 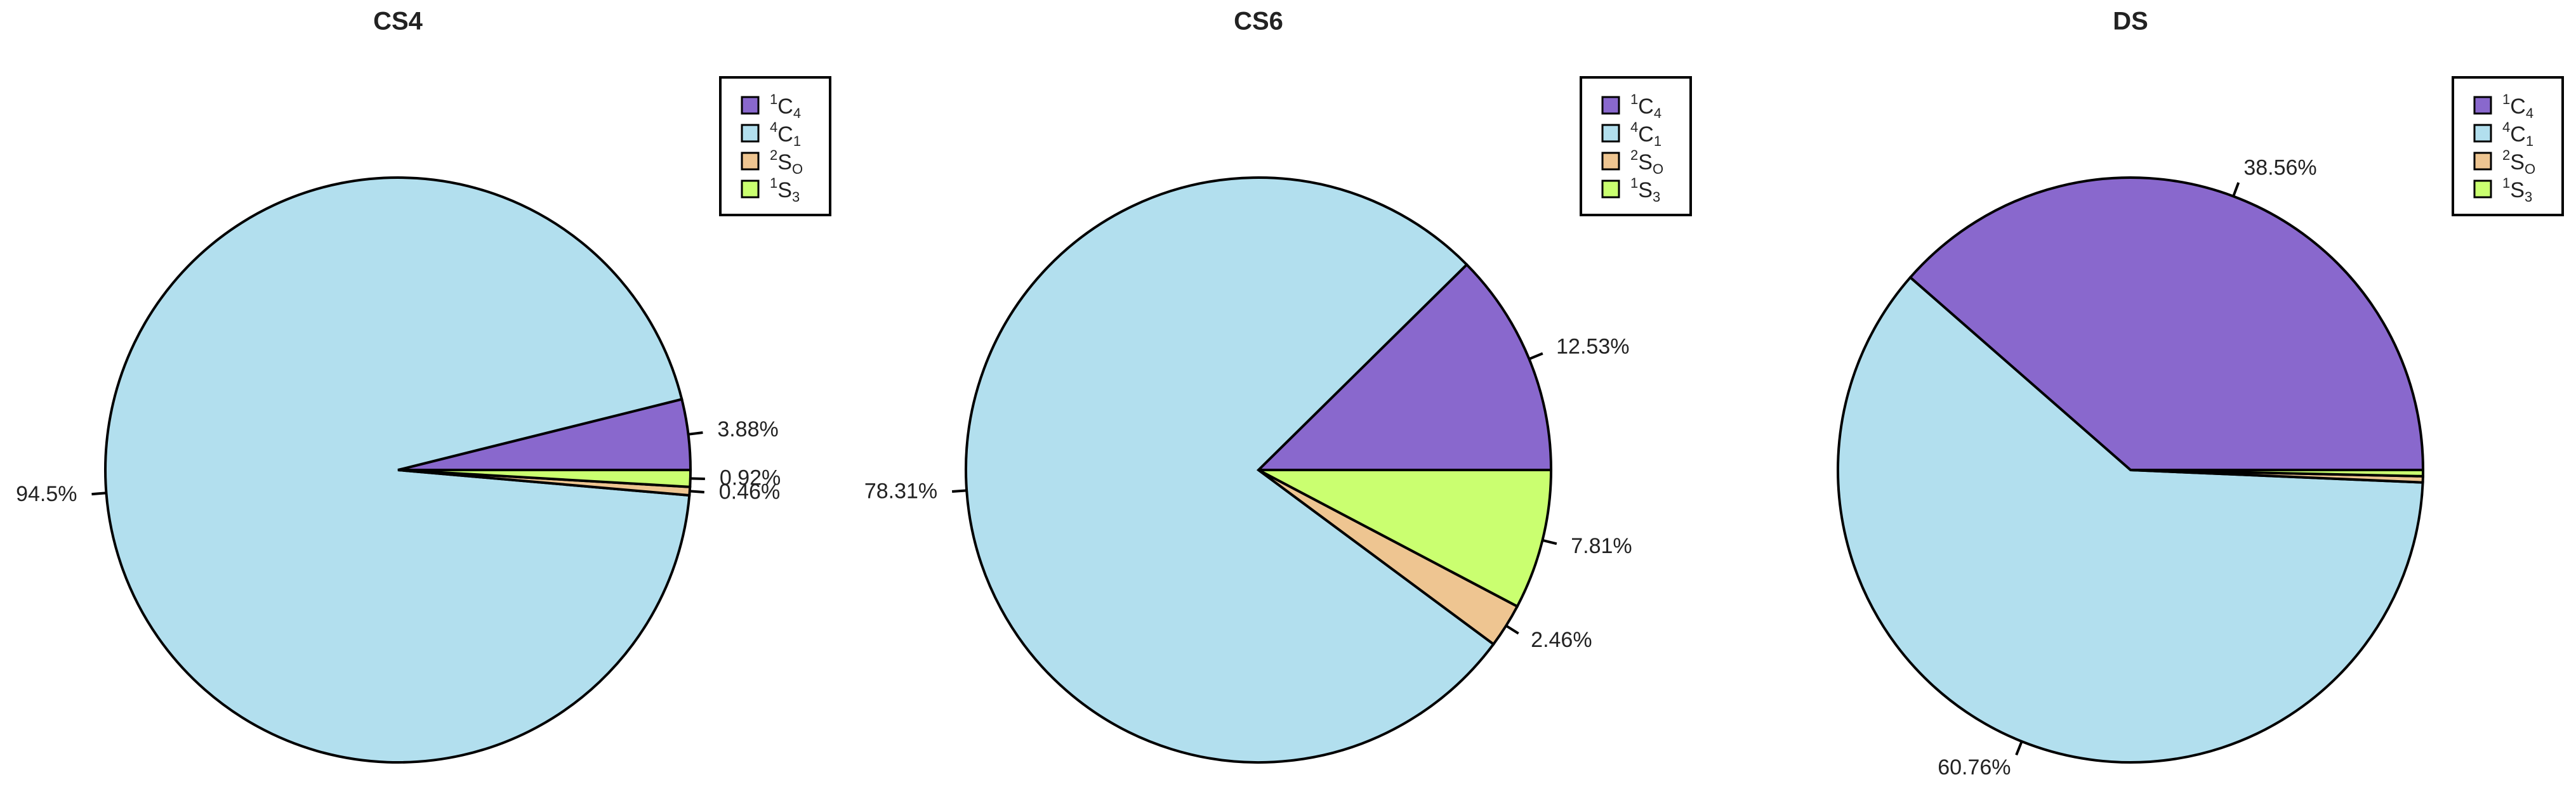 I want to click on slice-label: 12.53%, so click(x=1593, y=347).